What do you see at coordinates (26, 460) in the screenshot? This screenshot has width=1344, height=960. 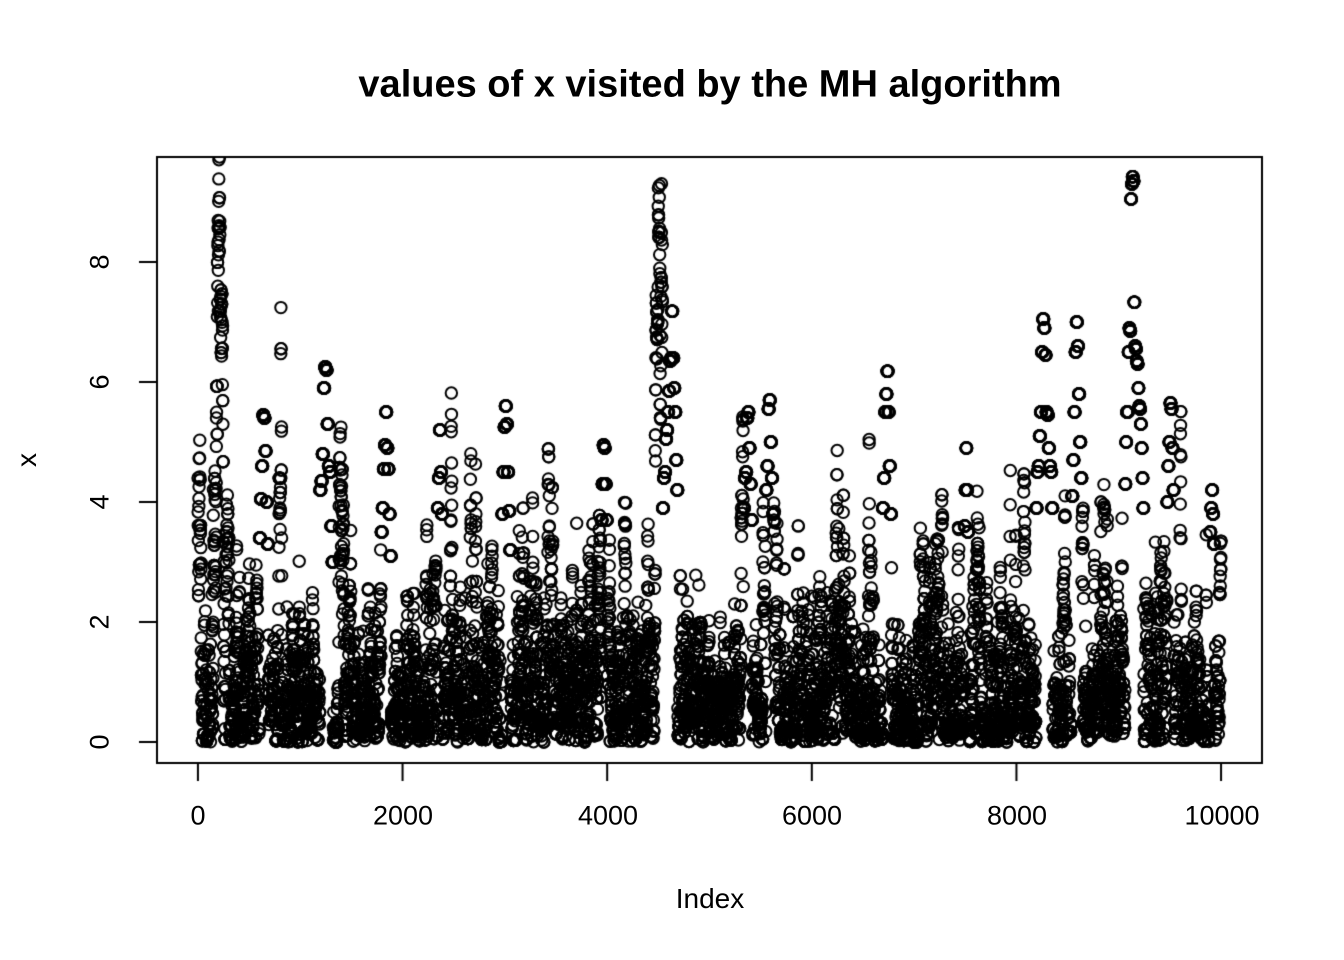 I see `y-axis-label: x` at bounding box center [26, 460].